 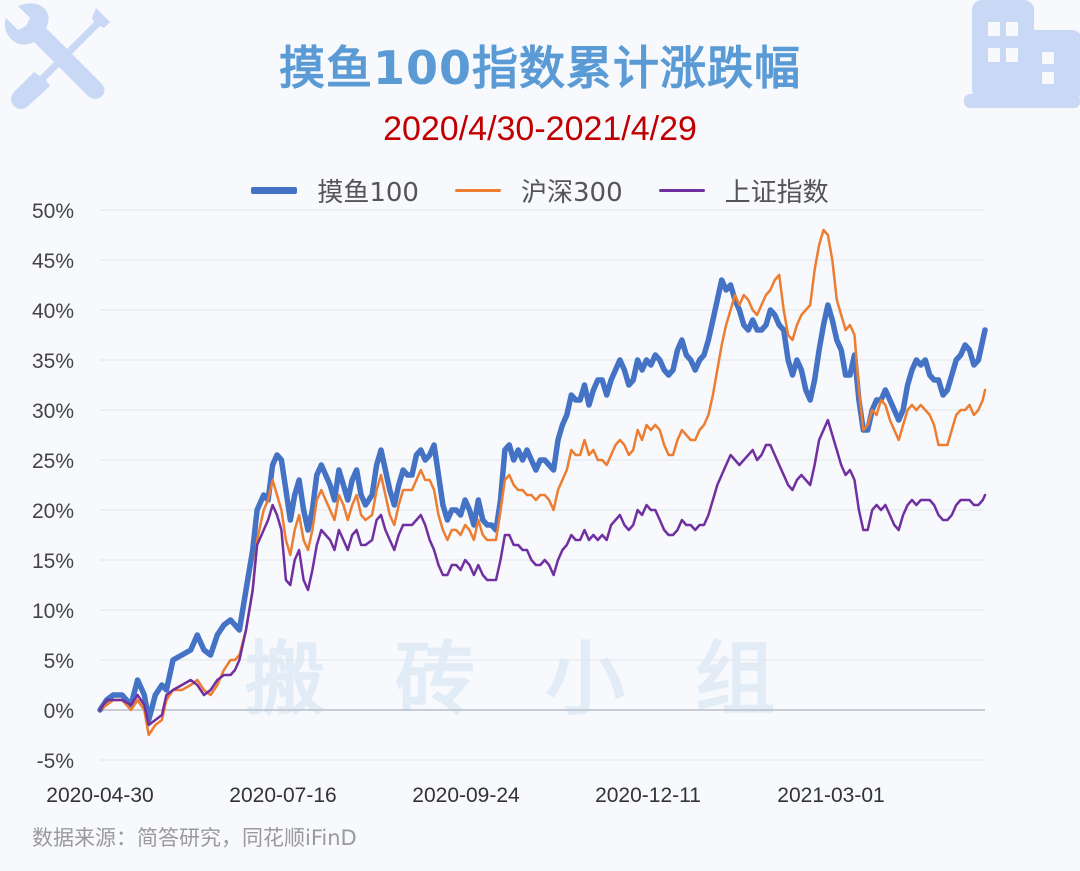 I want to click on y-tick-label: 25%, so click(x=53, y=461).